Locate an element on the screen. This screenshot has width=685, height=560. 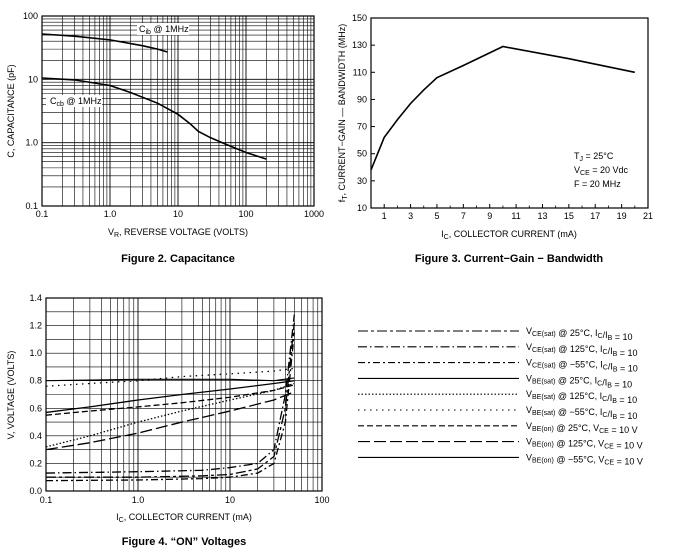
x-tick-label: 5 is located at coordinates (436, 216).